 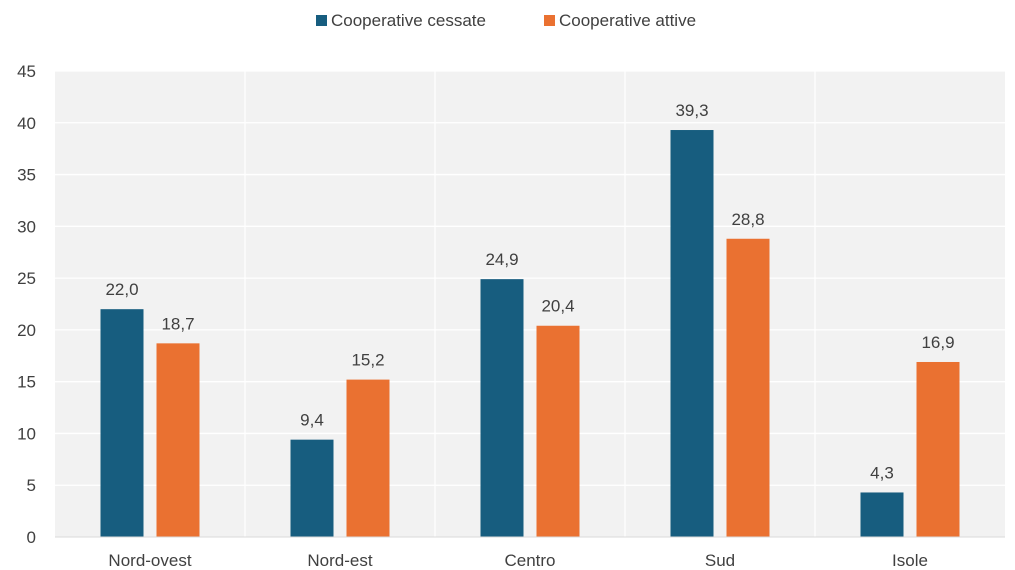 What do you see at coordinates (747, 219) in the screenshot?
I see `data-label: 28,8` at bounding box center [747, 219].